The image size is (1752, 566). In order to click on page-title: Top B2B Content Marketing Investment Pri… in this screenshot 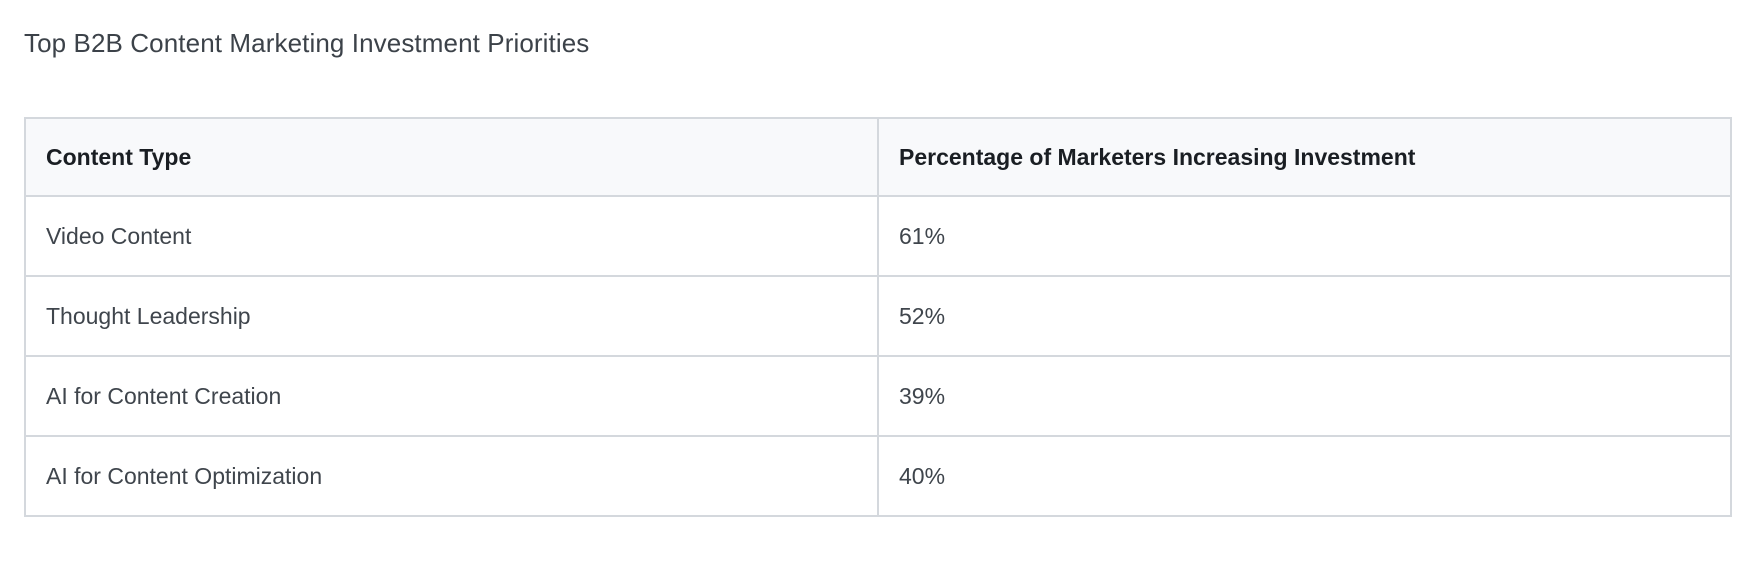, I will do `click(307, 43)`.